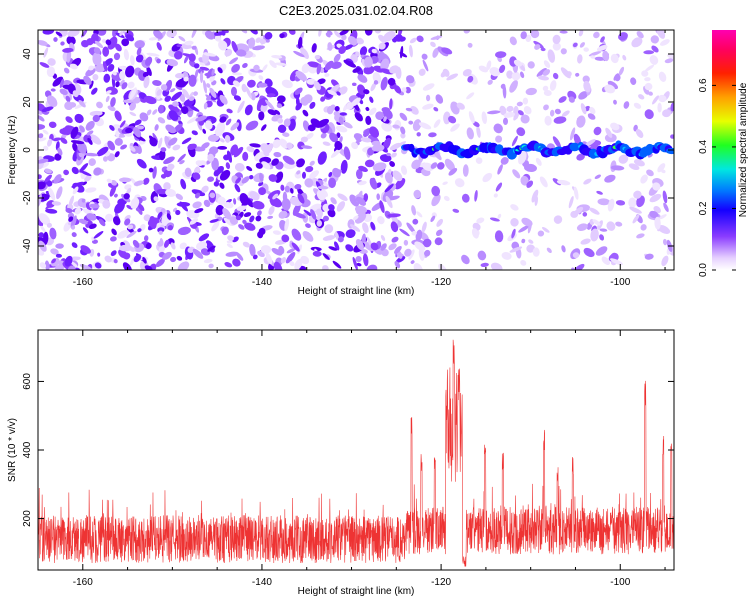  What do you see at coordinates (27, 102) in the screenshot?
I see `spectrogram-y-tick-label: 20` at bounding box center [27, 102].